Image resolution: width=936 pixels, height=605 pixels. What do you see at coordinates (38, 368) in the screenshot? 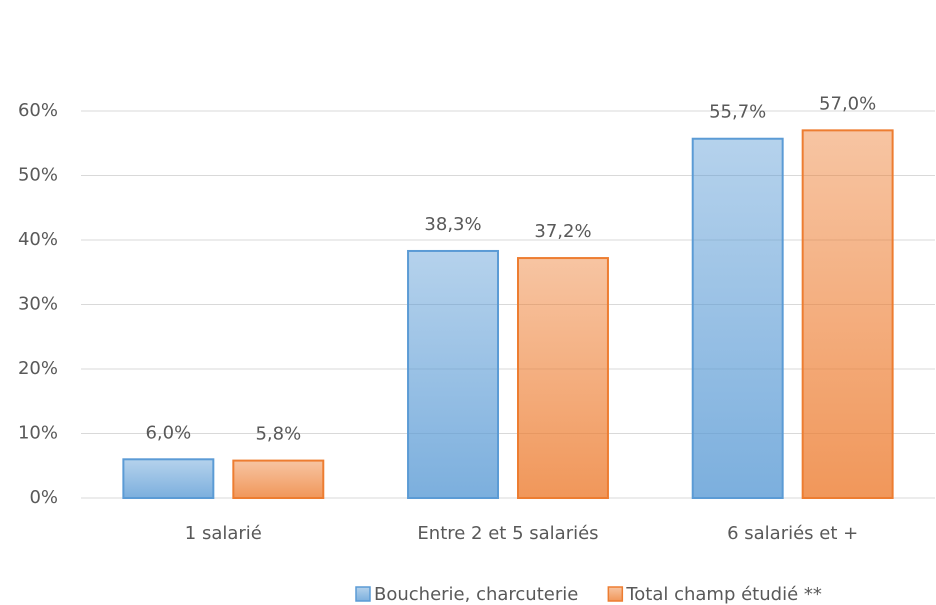
I see `y-tick-label: 20%` at bounding box center [38, 368].